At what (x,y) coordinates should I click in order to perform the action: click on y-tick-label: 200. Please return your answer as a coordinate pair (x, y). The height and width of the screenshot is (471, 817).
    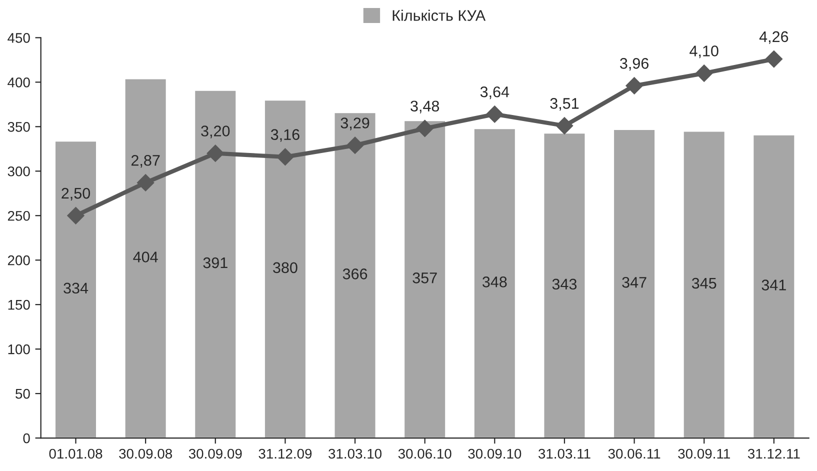
    Looking at the image, I should click on (19, 260).